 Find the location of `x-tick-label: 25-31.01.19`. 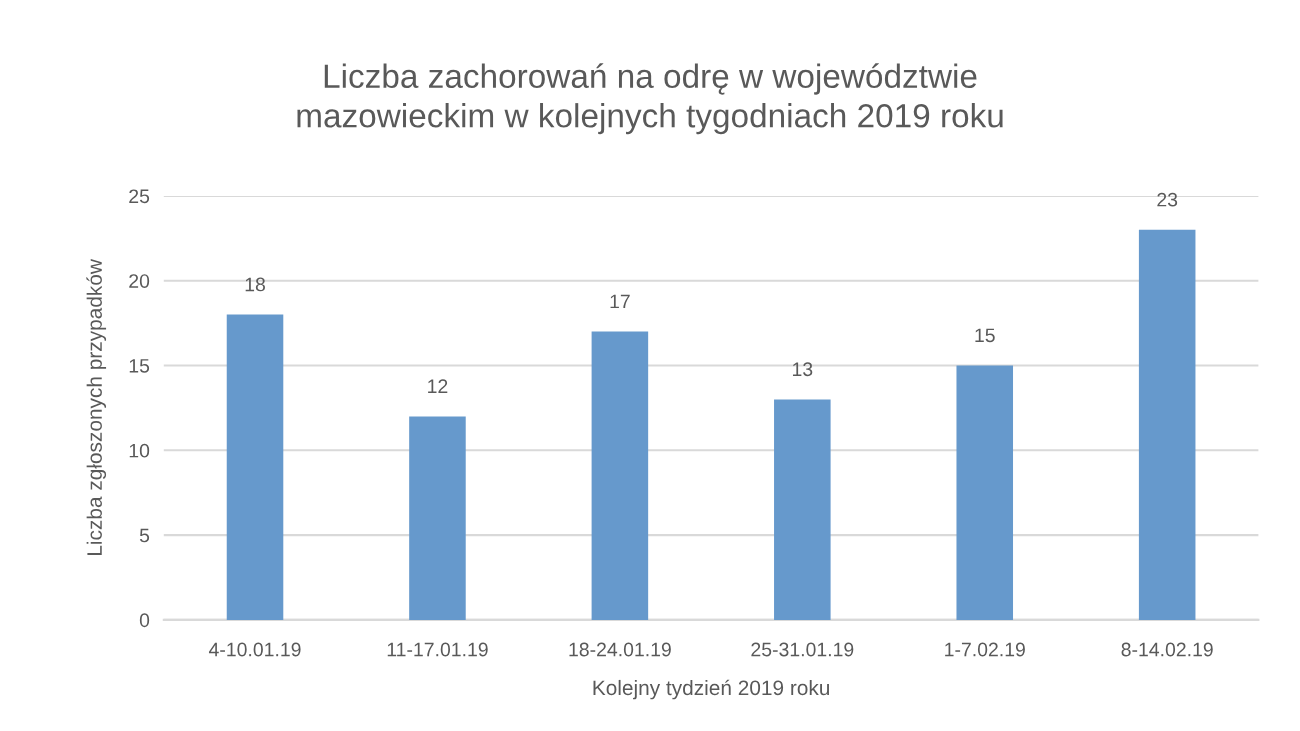

x-tick-label: 25-31.01.19 is located at coordinates (802, 649).